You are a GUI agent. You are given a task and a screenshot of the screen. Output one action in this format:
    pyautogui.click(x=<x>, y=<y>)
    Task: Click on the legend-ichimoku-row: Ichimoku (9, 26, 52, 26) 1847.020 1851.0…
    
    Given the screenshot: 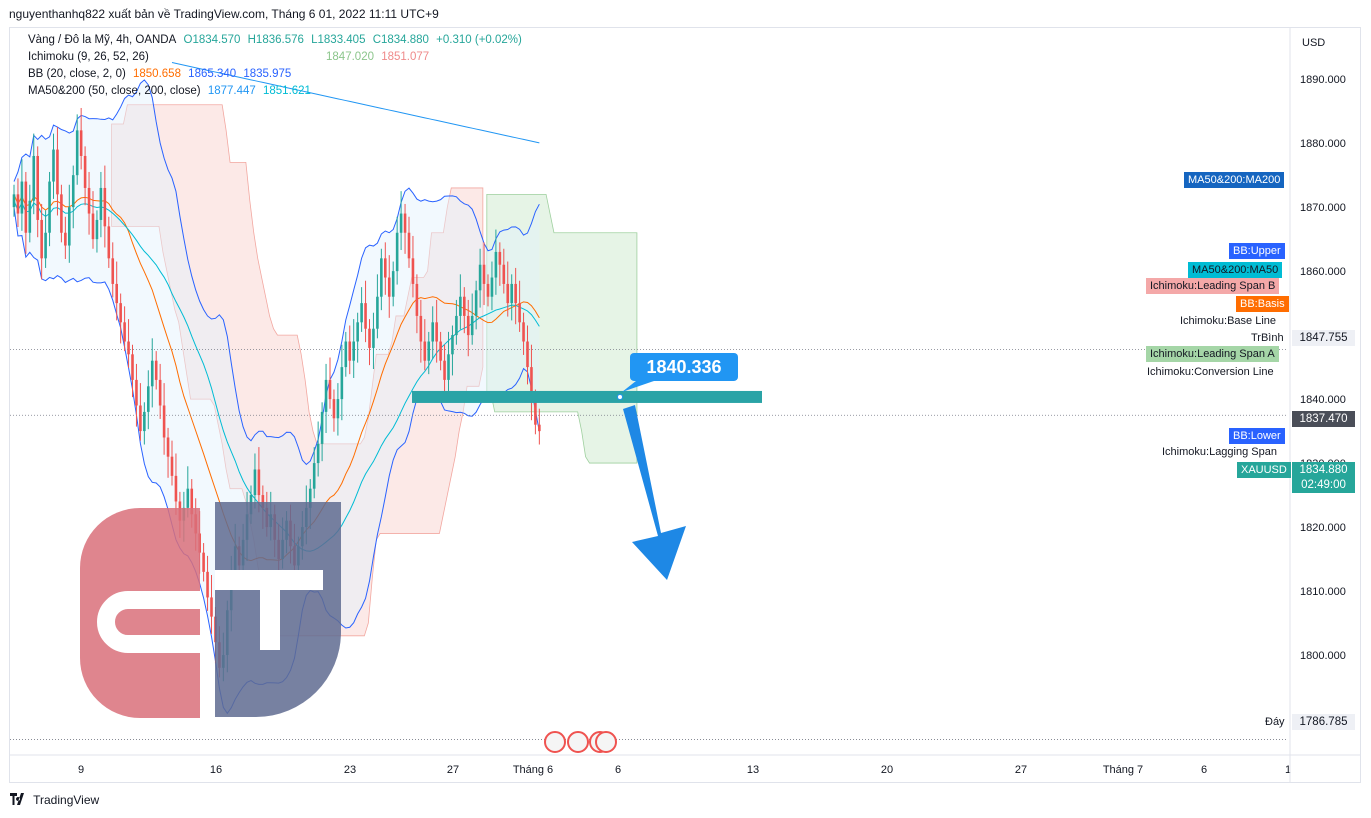 What is the action you would take?
    pyautogui.click(x=230, y=57)
    